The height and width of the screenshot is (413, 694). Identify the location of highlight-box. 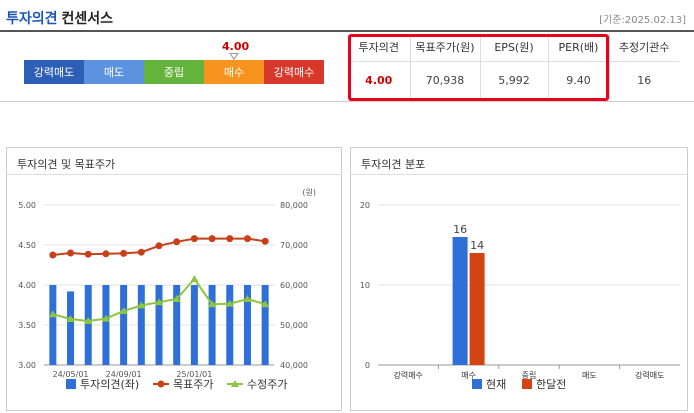
(478, 67).